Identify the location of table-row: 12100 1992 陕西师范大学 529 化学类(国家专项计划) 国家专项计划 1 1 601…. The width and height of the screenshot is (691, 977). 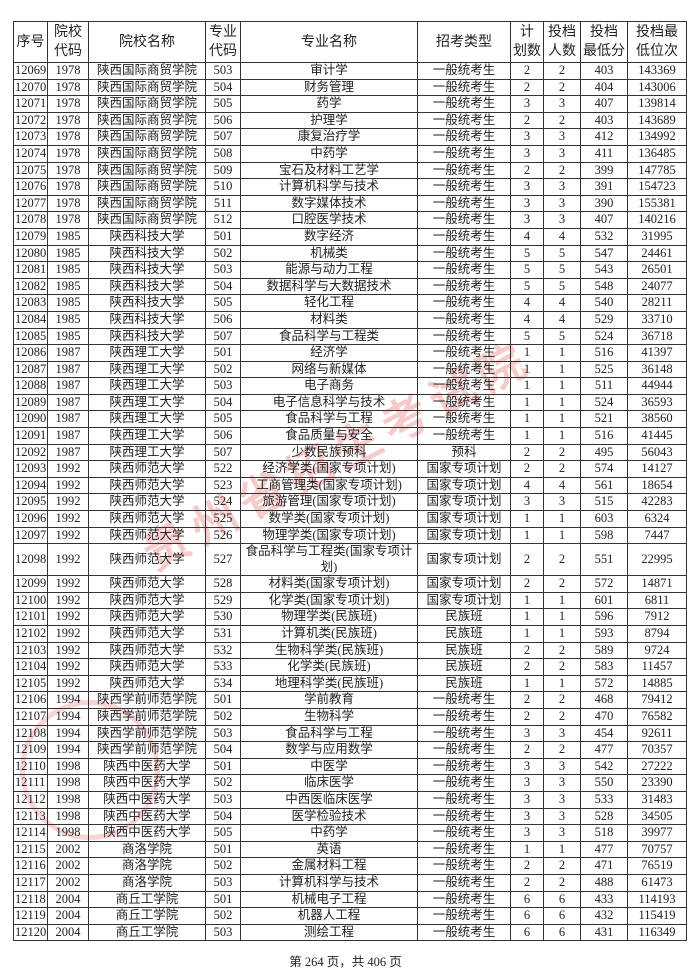
(350, 600).